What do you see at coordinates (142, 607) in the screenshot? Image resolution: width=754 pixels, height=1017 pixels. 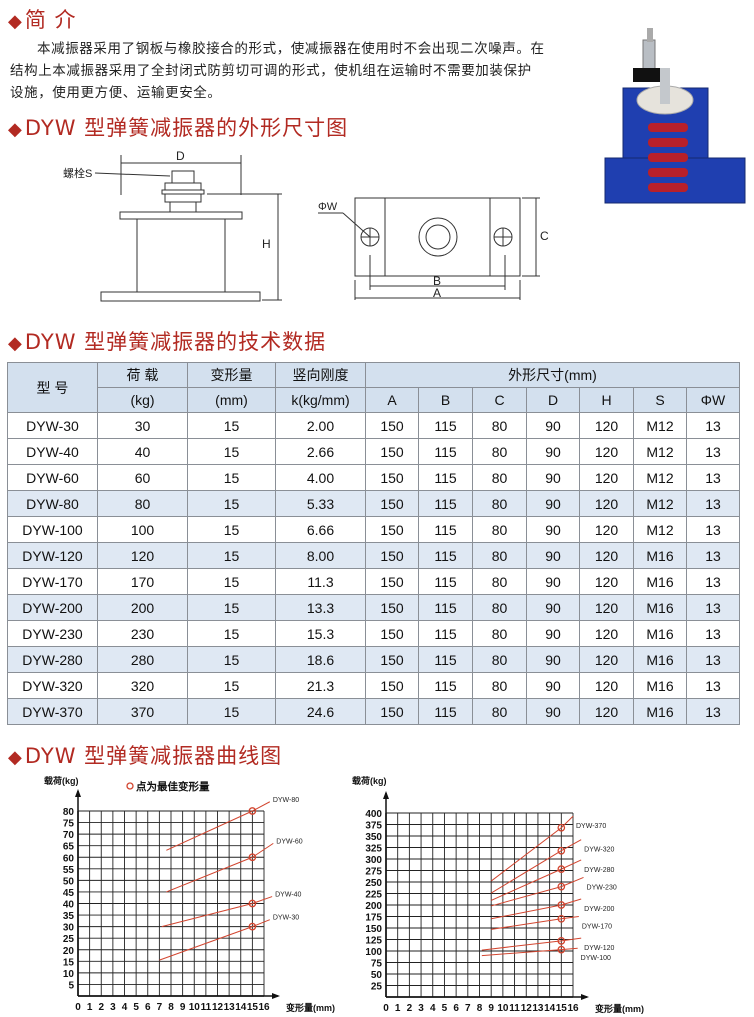 I see `table-cell: 200` at bounding box center [142, 607].